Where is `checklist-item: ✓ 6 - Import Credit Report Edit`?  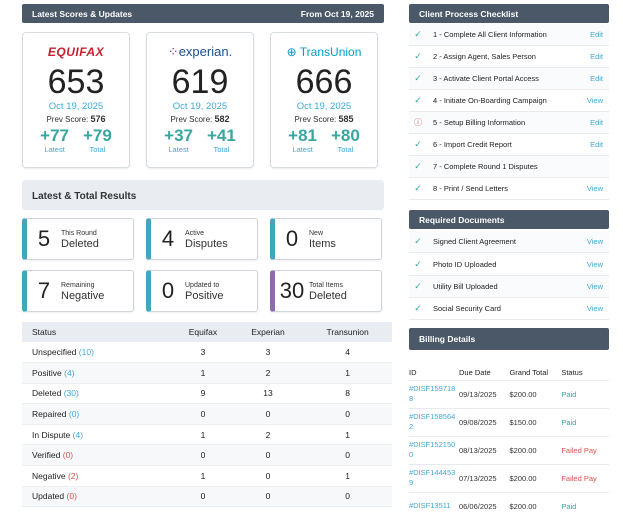
checklist-item: ✓ 6 - Import Credit Report Edit is located at coordinates (509, 145).